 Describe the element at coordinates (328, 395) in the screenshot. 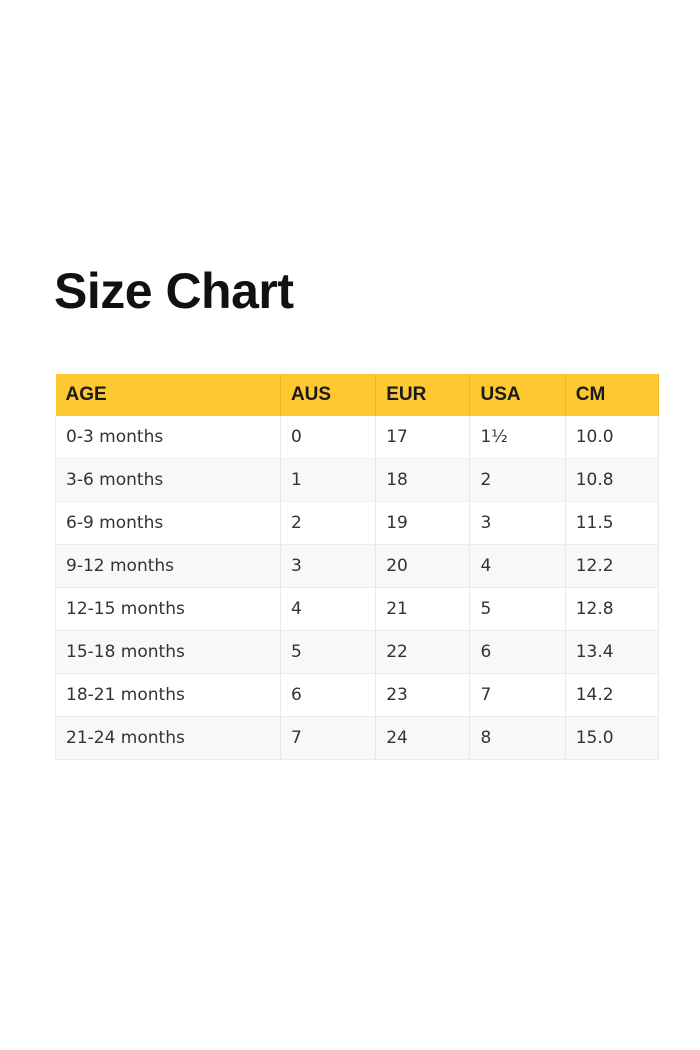

I see `column-header-aus: AUS` at that location.